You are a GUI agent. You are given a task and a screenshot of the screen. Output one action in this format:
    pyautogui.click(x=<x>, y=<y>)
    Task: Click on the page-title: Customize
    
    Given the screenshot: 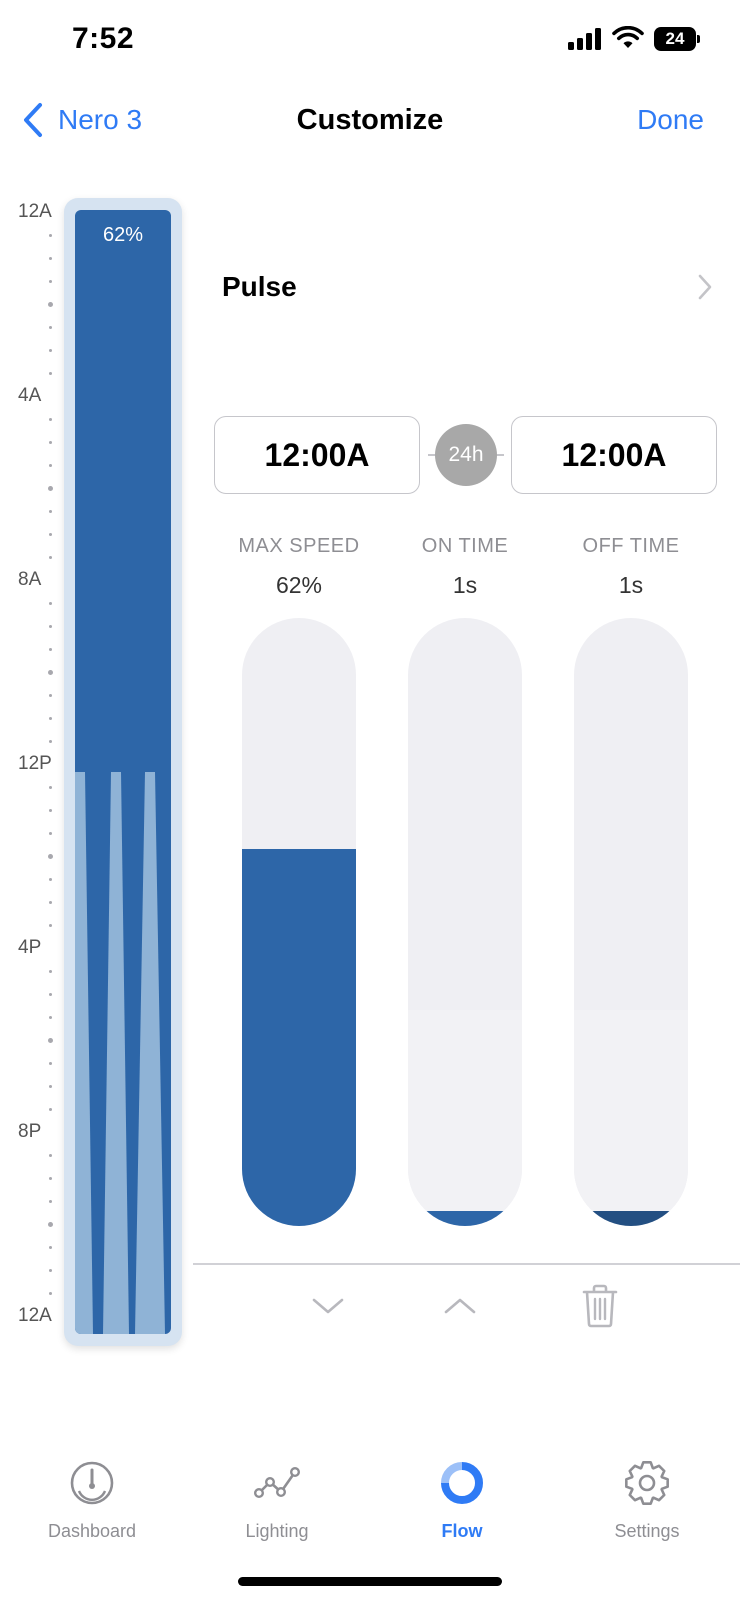 What is the action you would take?
    pyautogui.click(x=370, y=120)
    